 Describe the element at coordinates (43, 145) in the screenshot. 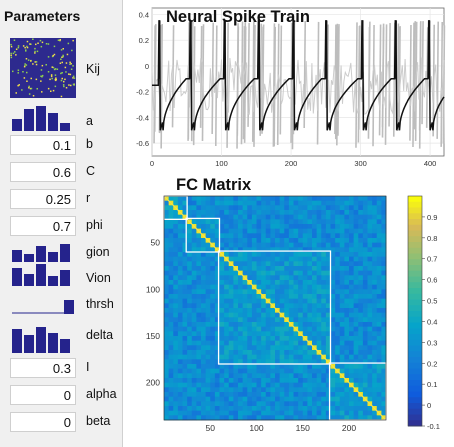

I see `b-input: 0.1` at that location.